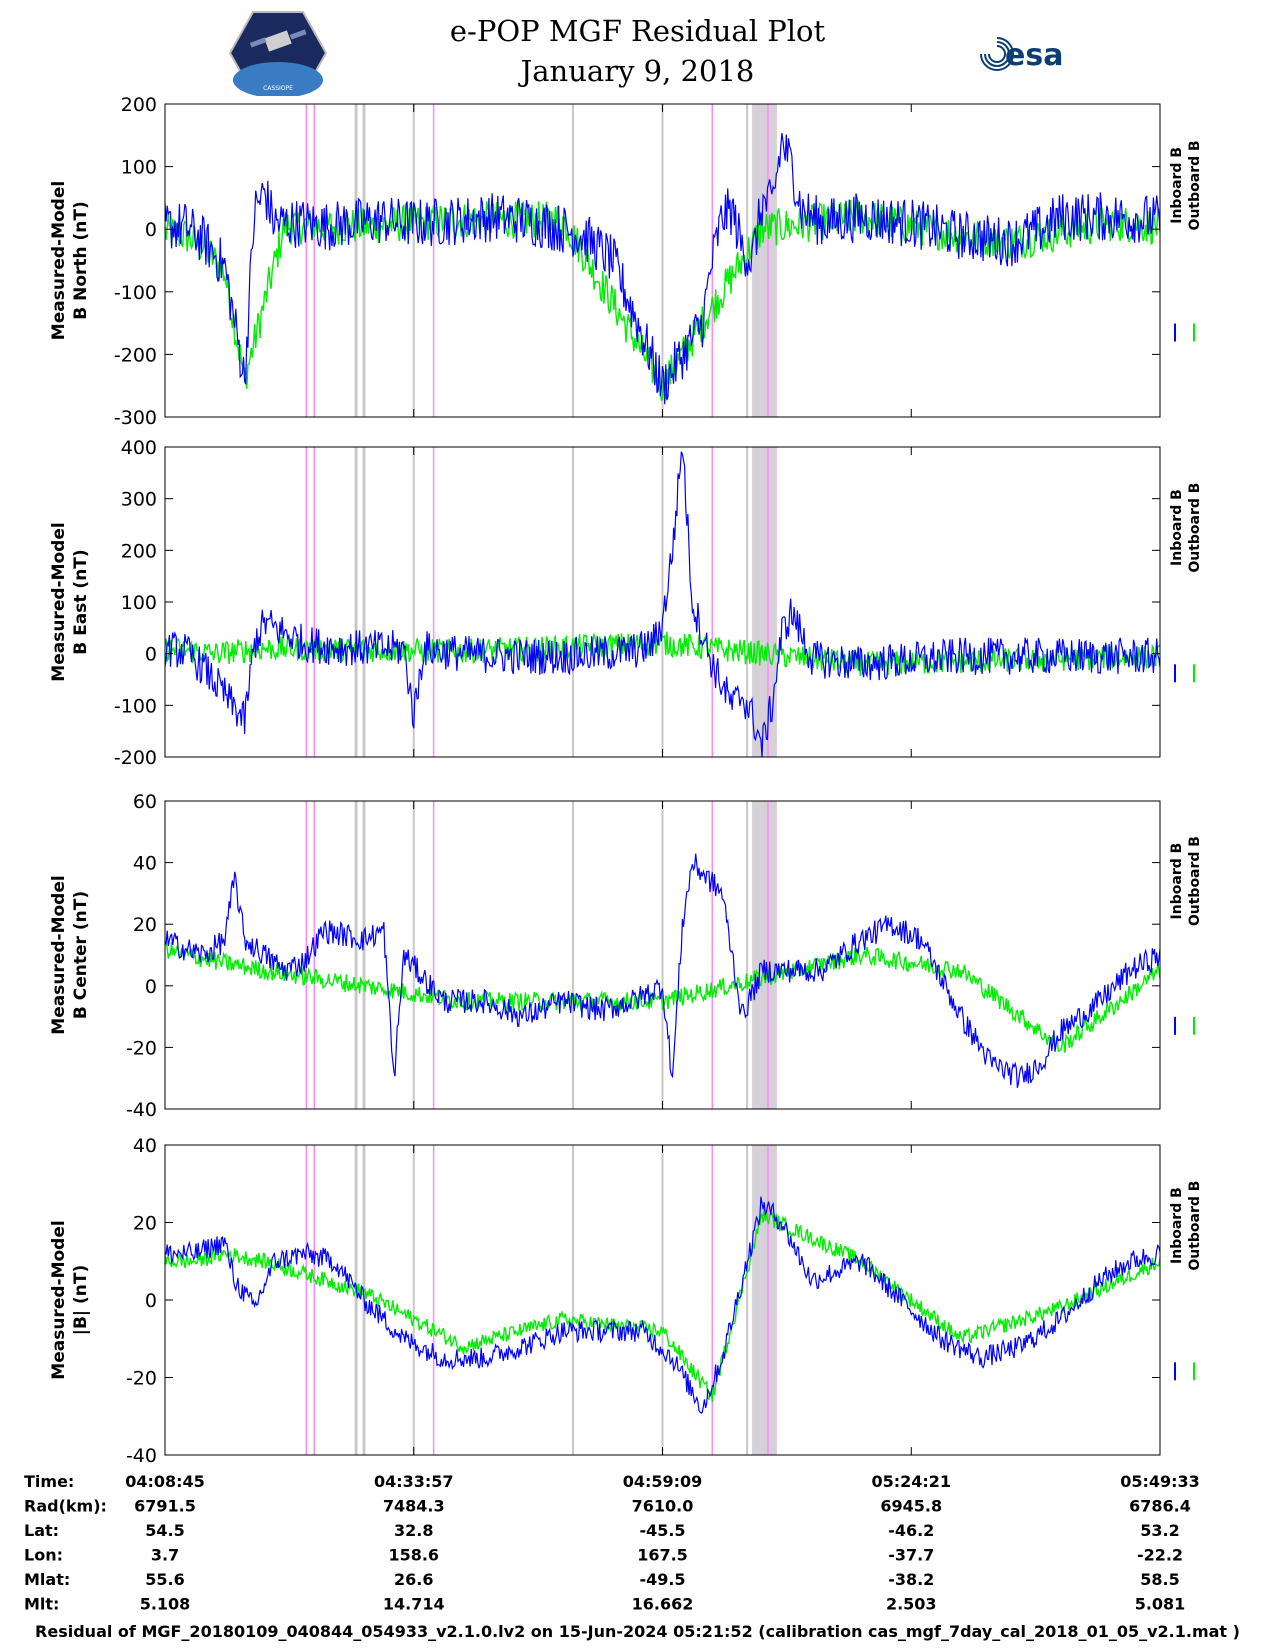 This screenshot has width=1275, height=1650. What do you see at coordinates (1160, 1481) in the screenshot?
I see `time-tick-label: 05:49:33` at bounding box center [1160, 1481].